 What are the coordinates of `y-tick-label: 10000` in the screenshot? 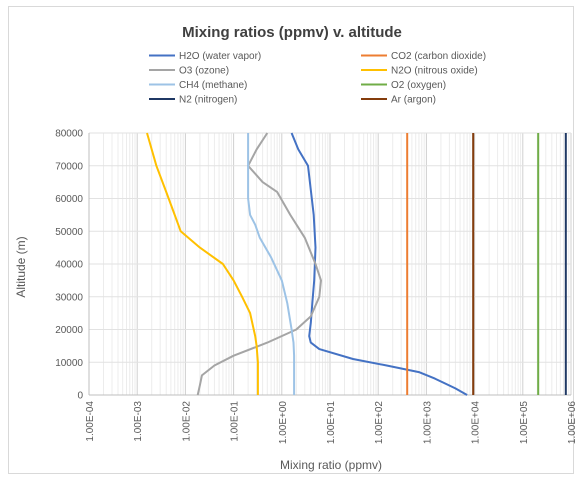 It's located at (69, 363).